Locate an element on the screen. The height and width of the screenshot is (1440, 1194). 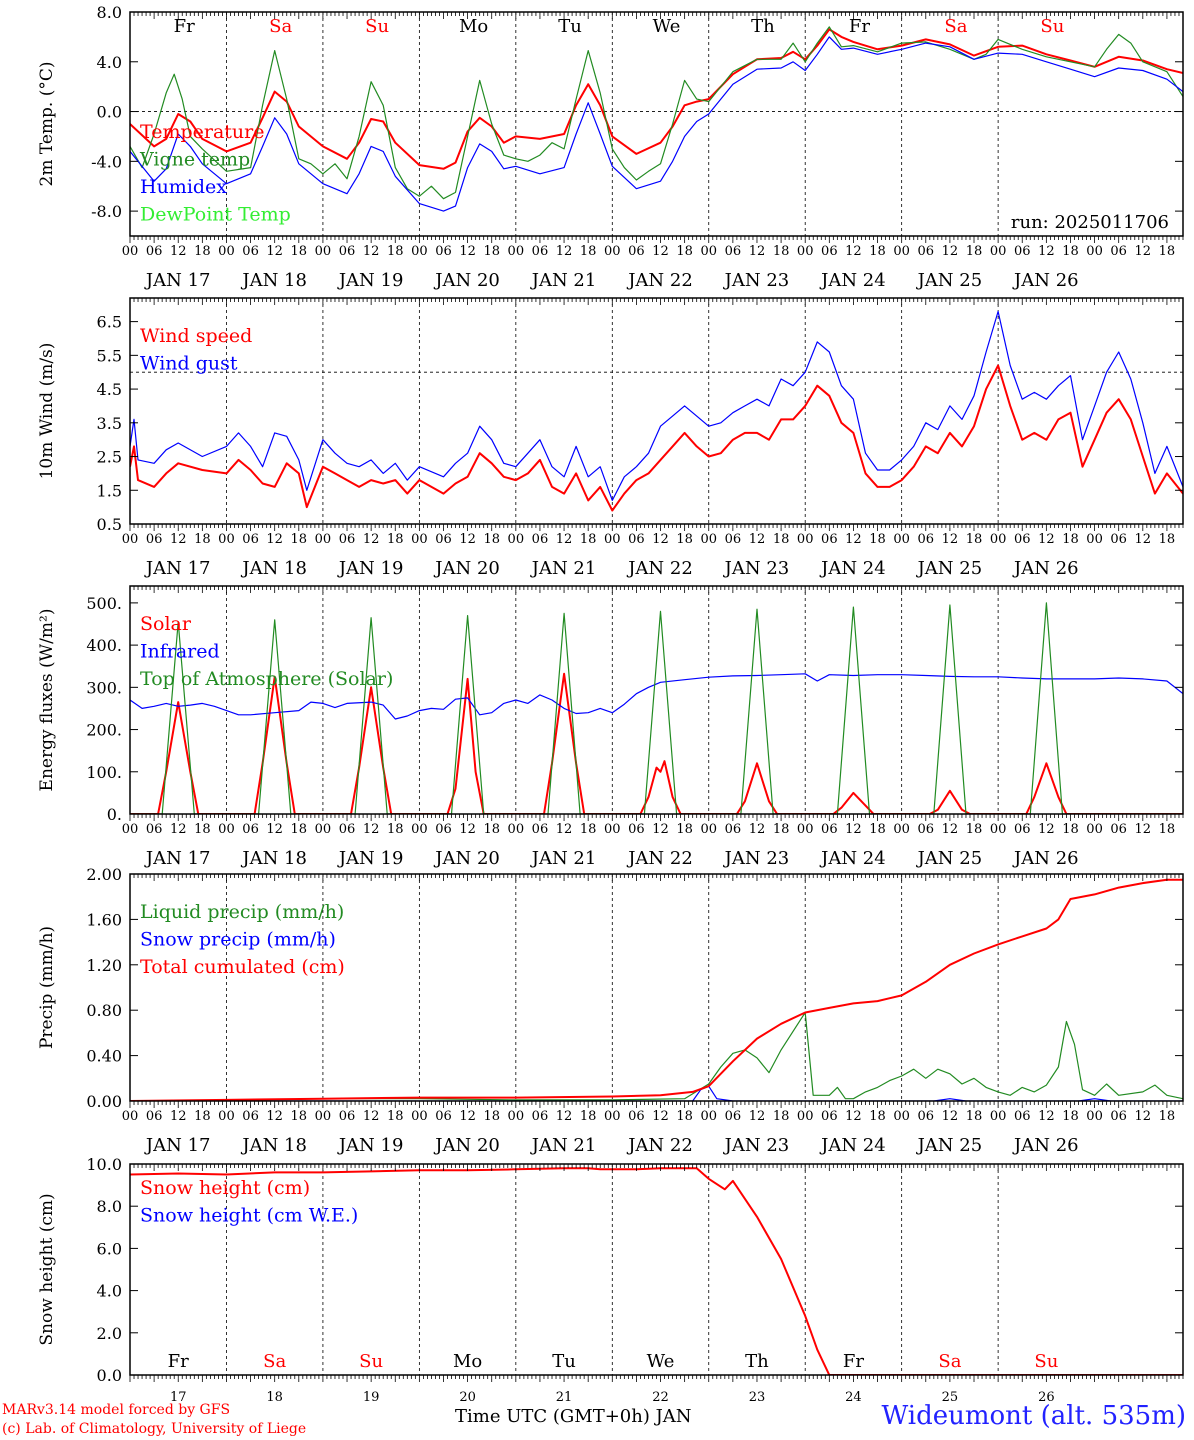
legend-entry: Snow height (cm W.E.) is located at coordinates (249, 1216).